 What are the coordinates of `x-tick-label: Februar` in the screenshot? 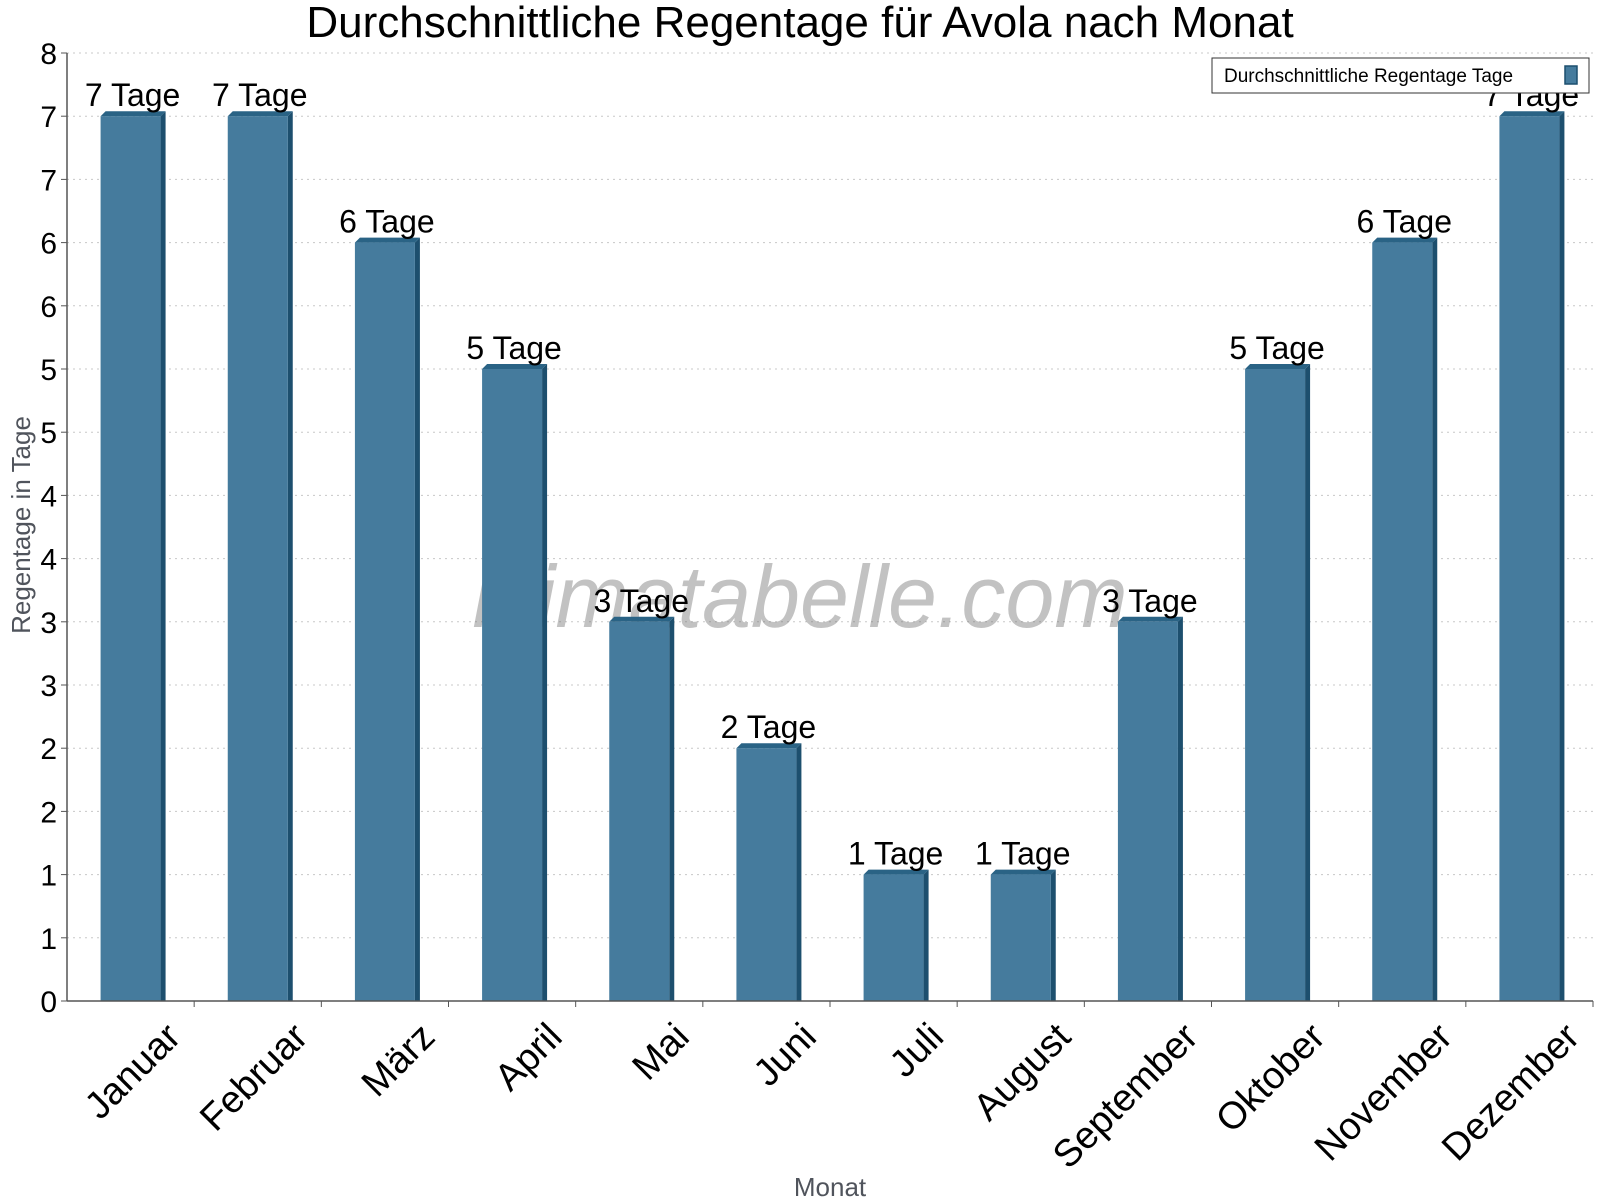 It's located at (254, 1077).